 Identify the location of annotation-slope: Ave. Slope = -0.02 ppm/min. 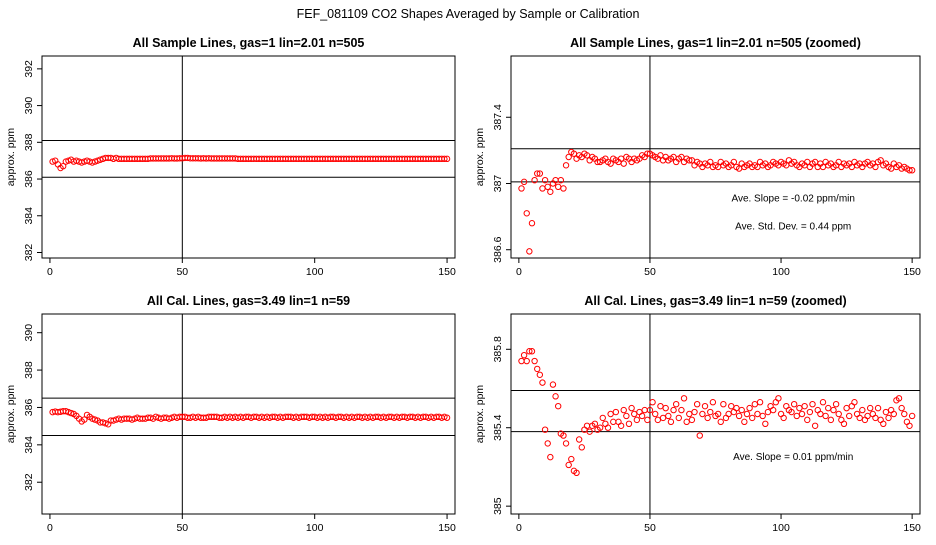
(793, 198).